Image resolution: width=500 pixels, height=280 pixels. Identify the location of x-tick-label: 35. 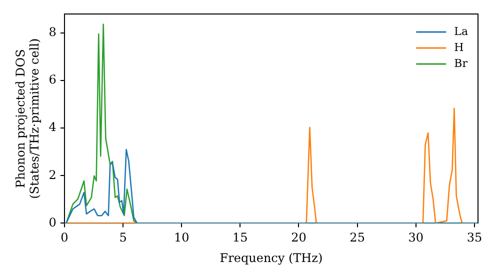
(474, 237).